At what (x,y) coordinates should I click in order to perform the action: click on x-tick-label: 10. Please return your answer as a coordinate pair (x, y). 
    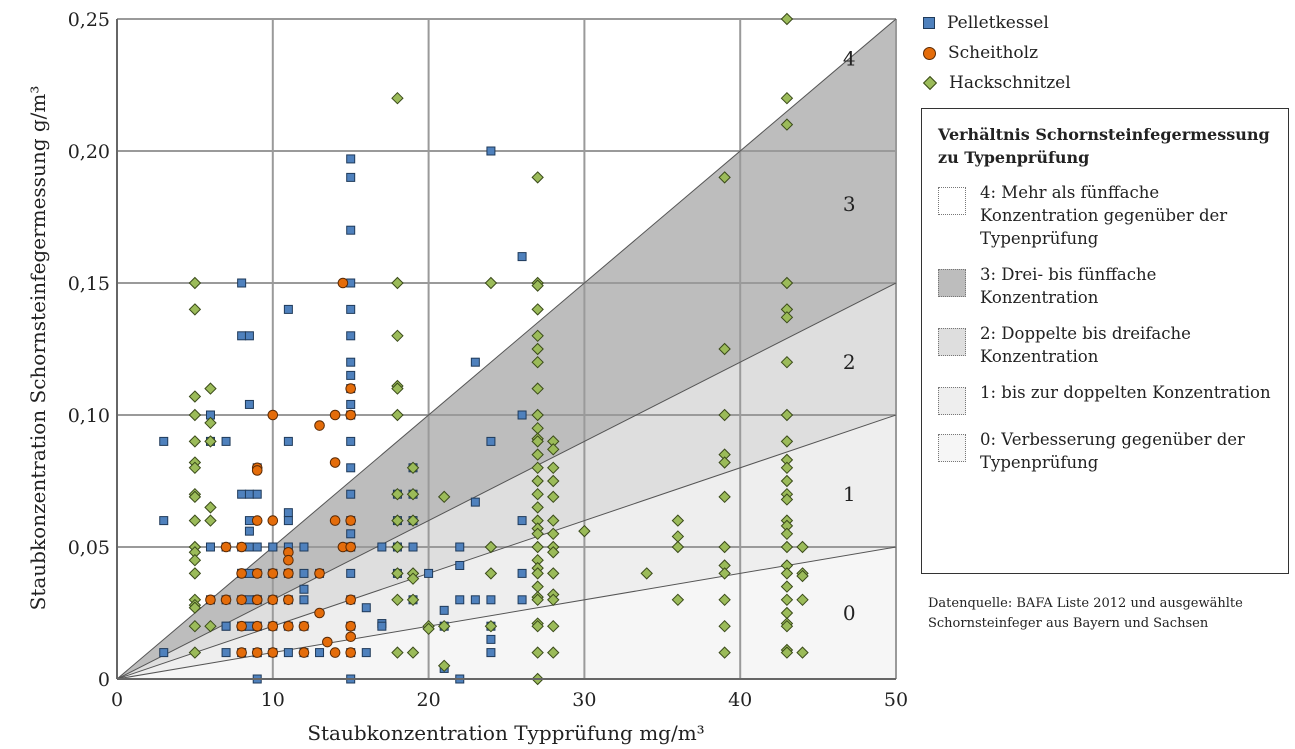
    Looking at the image, I should click on (273, 700).